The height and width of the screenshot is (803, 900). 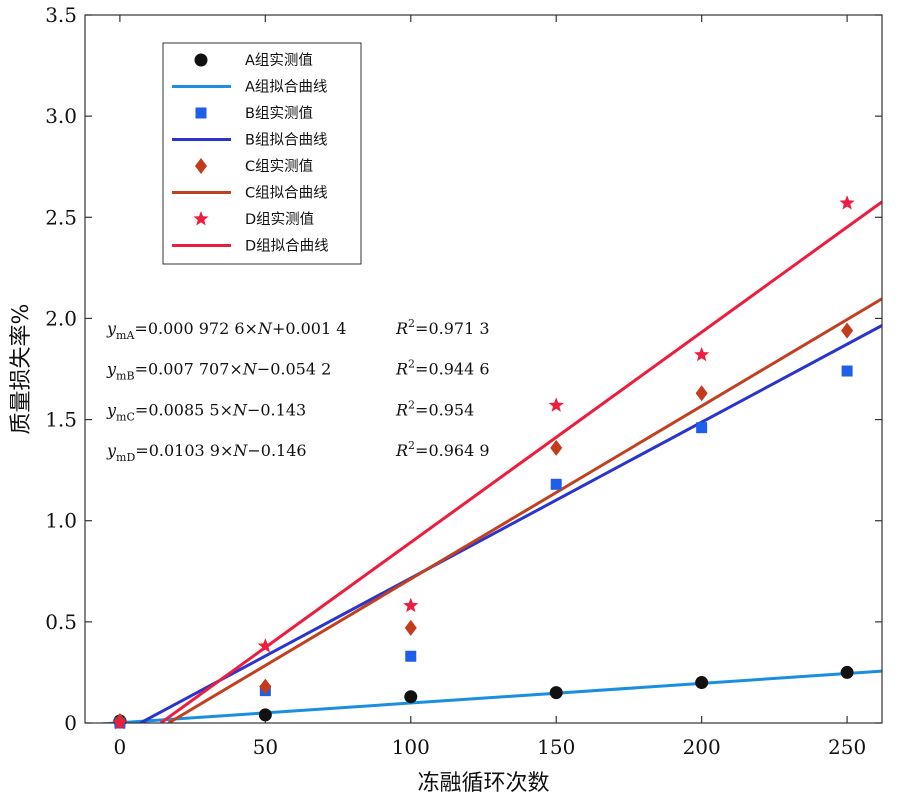 I want to click on legend-label: C组实测值, so click(x=279, y=166).